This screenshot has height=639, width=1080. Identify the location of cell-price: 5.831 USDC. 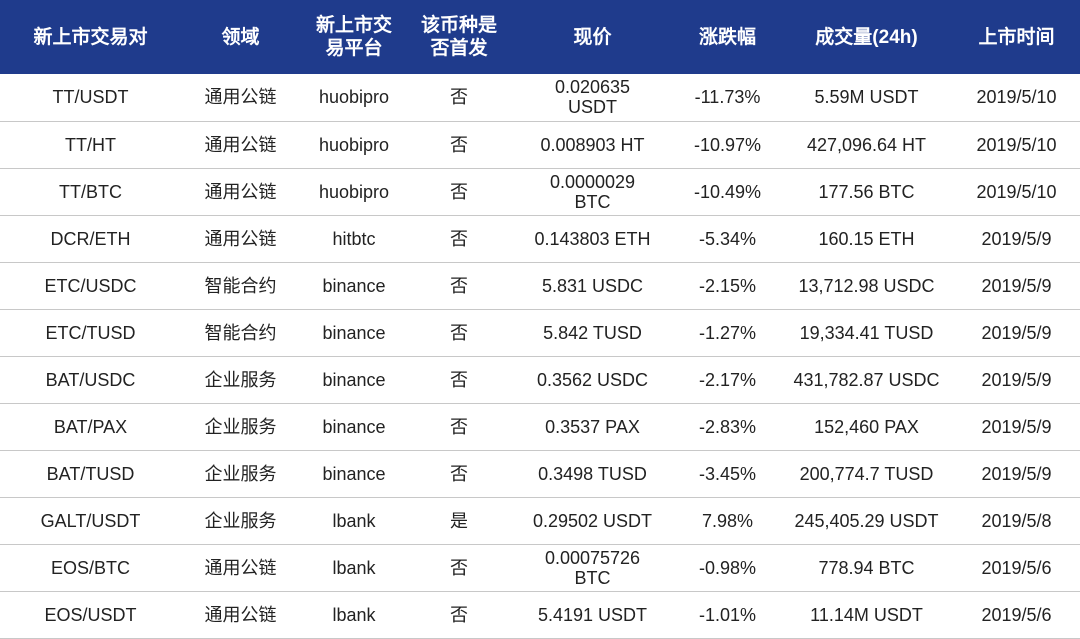
(592, 285).